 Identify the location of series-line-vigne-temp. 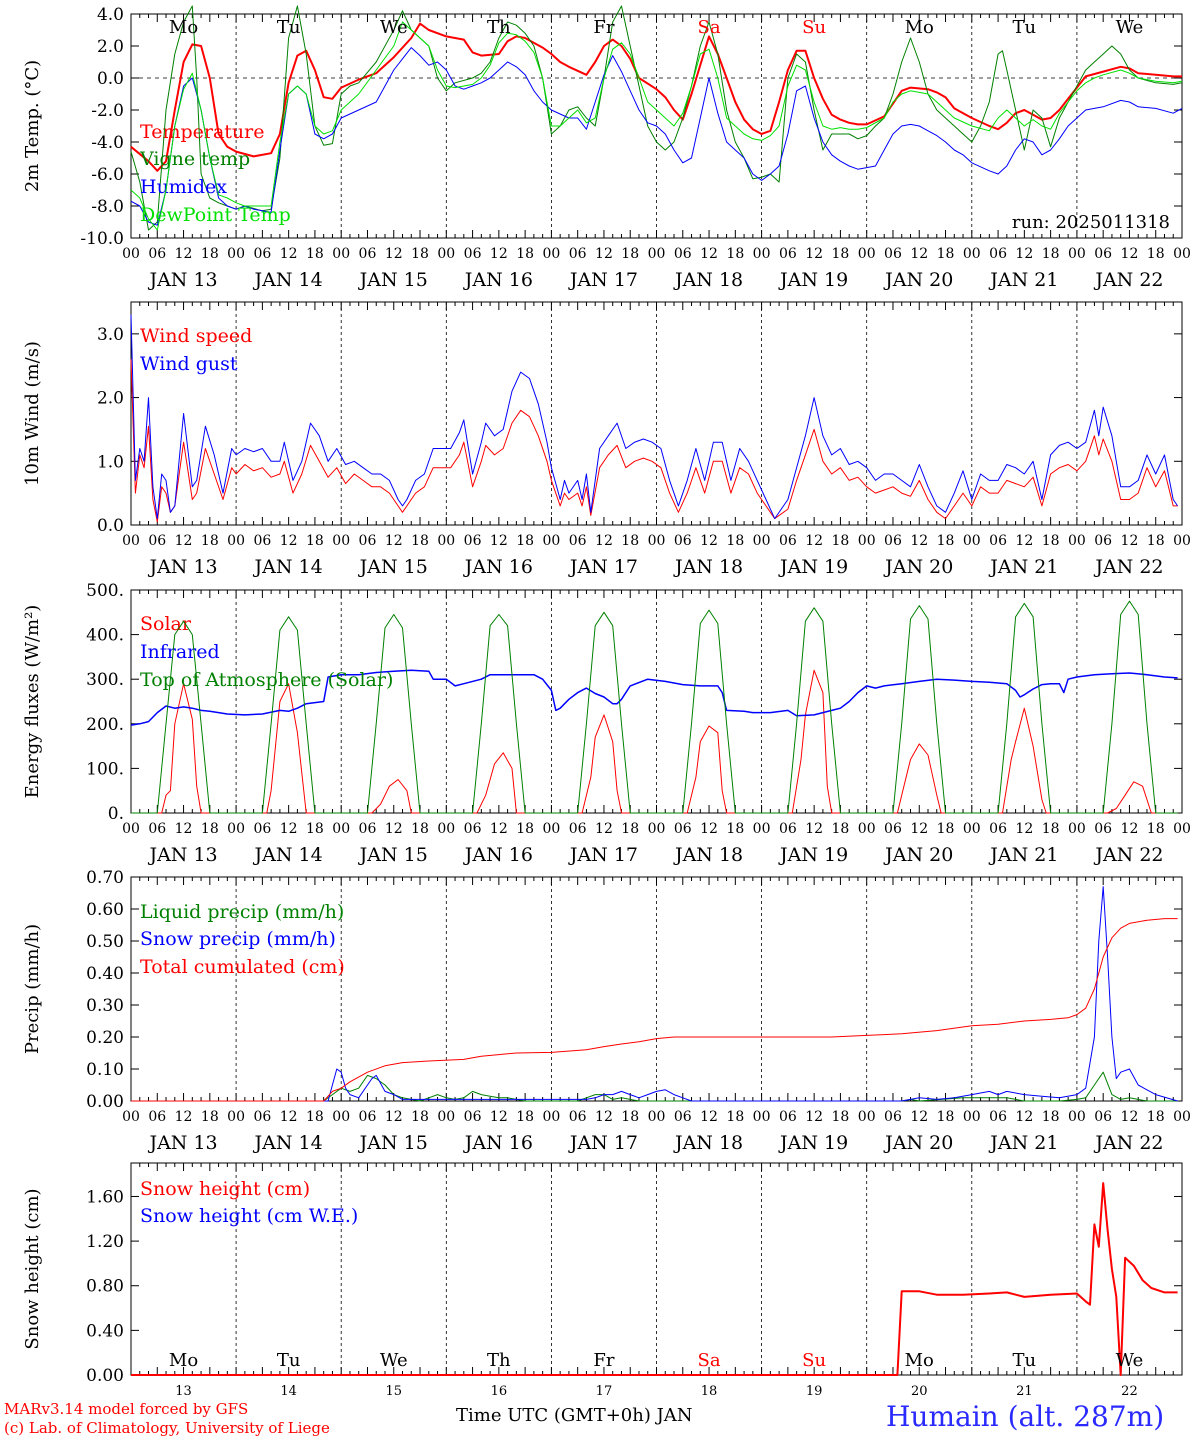
(656, 118).